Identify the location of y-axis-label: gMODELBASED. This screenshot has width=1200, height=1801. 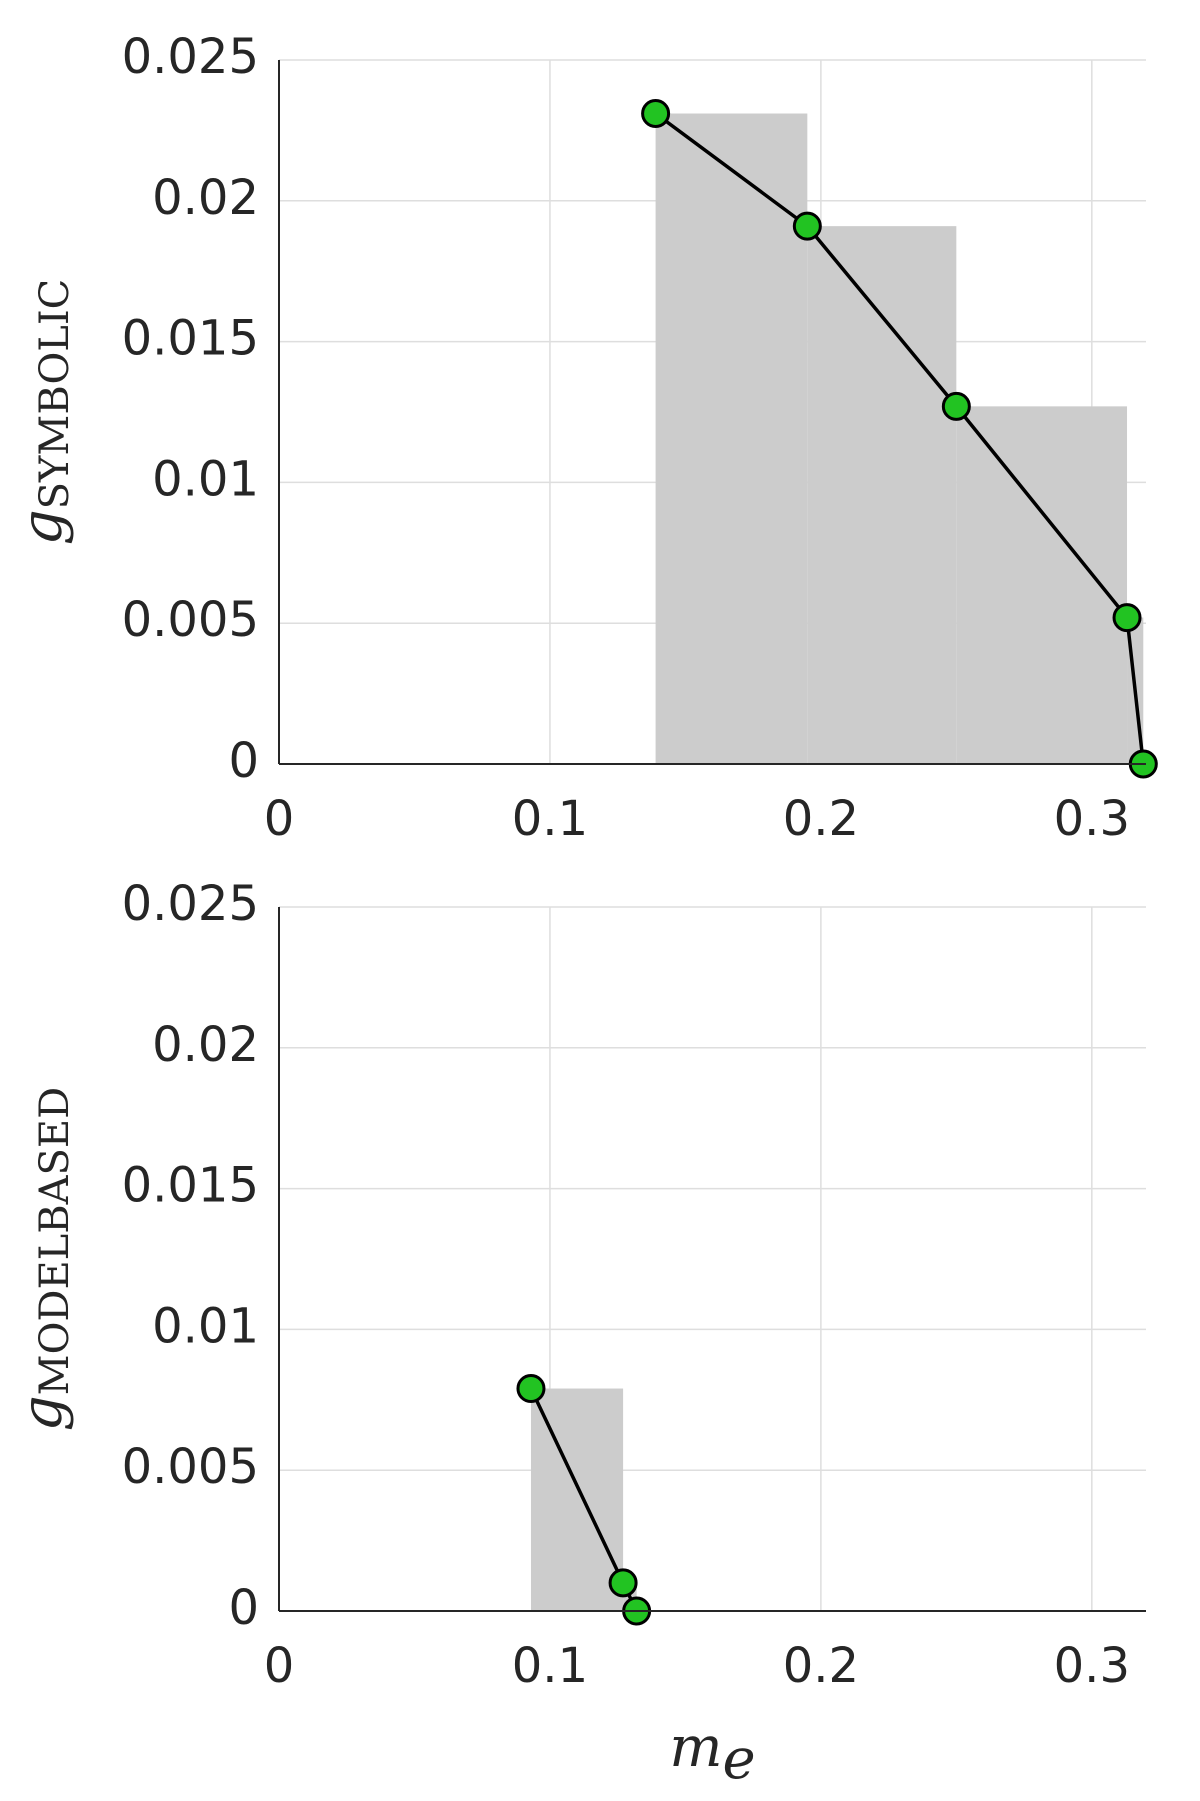
(44, 1259).